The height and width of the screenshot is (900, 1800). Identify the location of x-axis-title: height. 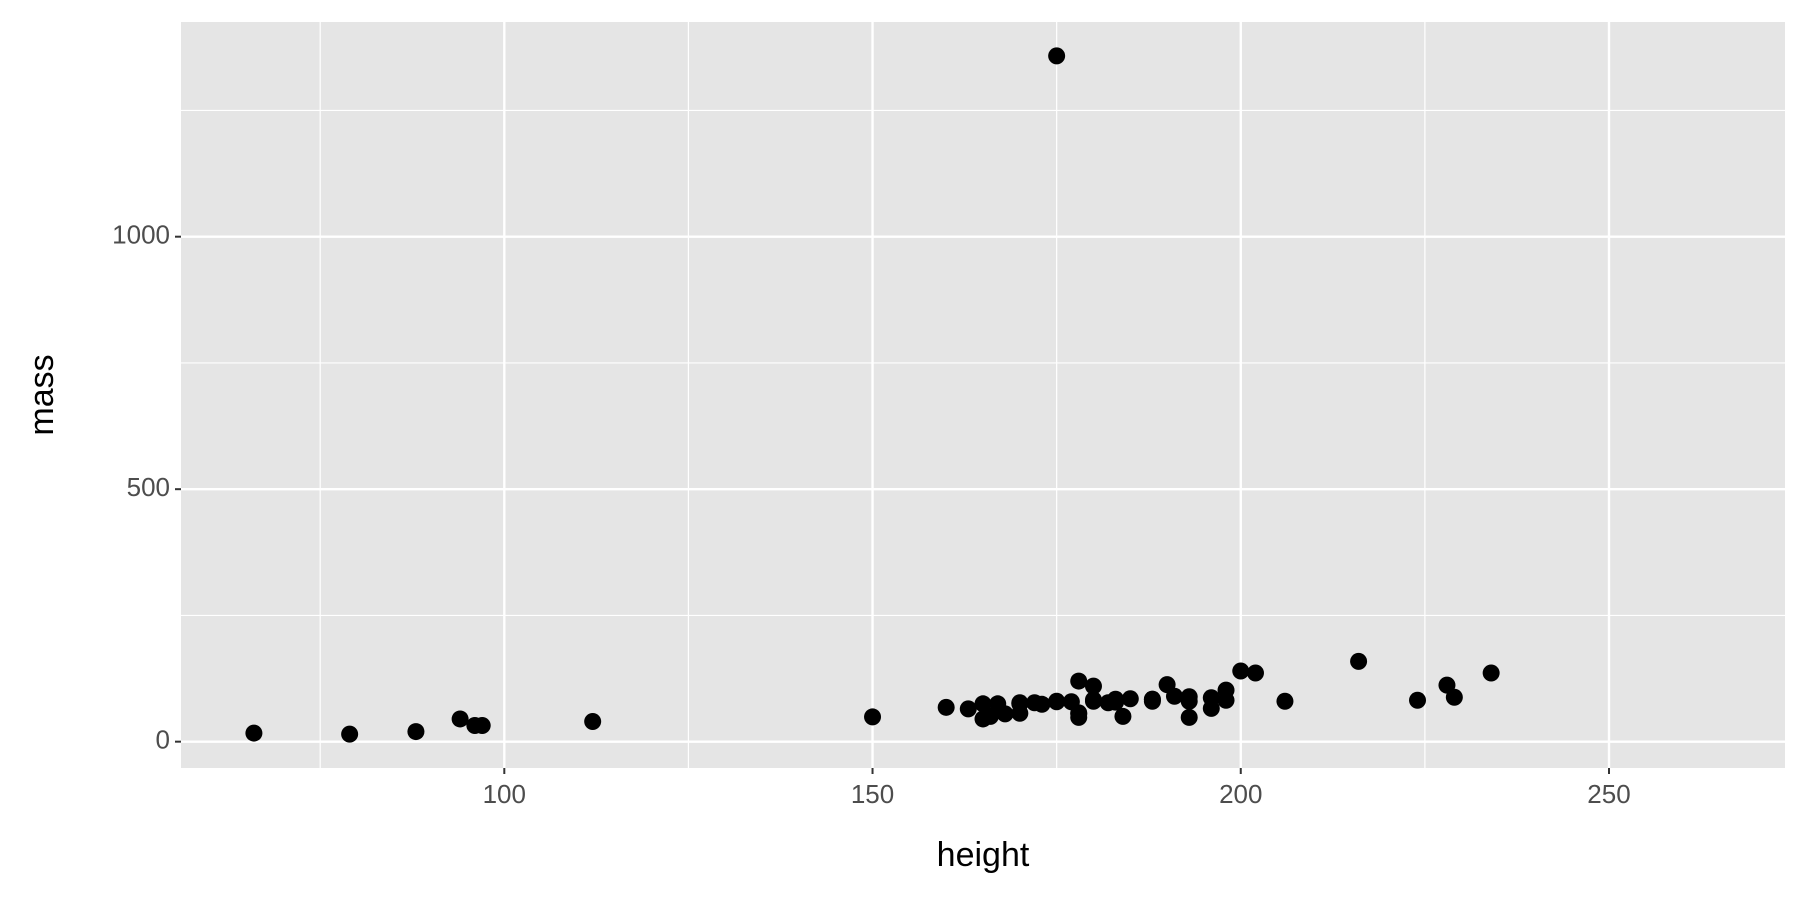
(983, 855).